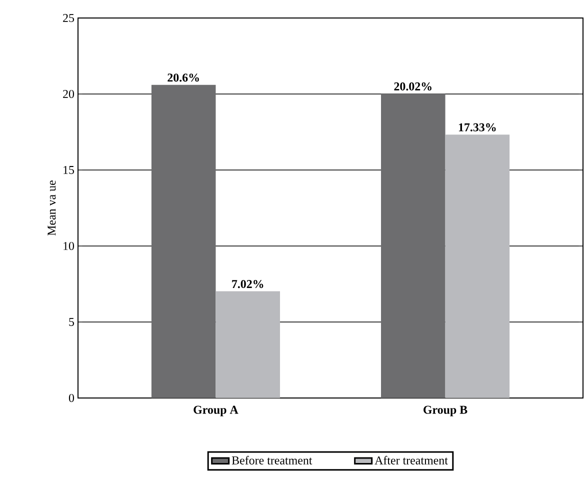 This screenshot has width=588, height=490. Describe the element at coordinates (413, 86) in the screenshot. I see `data-label: 20.02%` at that location.